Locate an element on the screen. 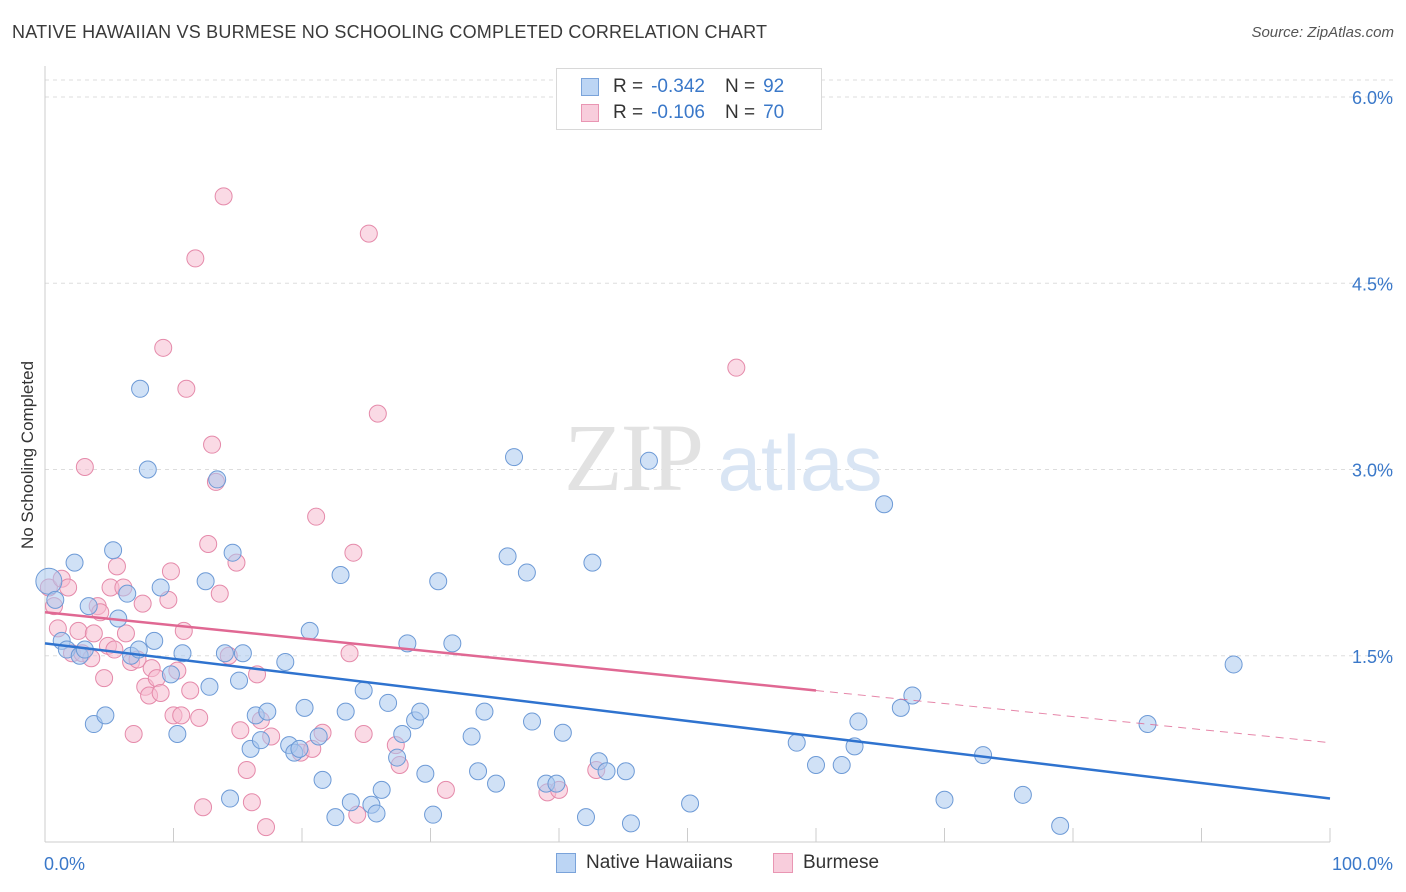 The image size is (1406, 892). legend-item-burmese: Burmese is located at coordinates (826, 863).